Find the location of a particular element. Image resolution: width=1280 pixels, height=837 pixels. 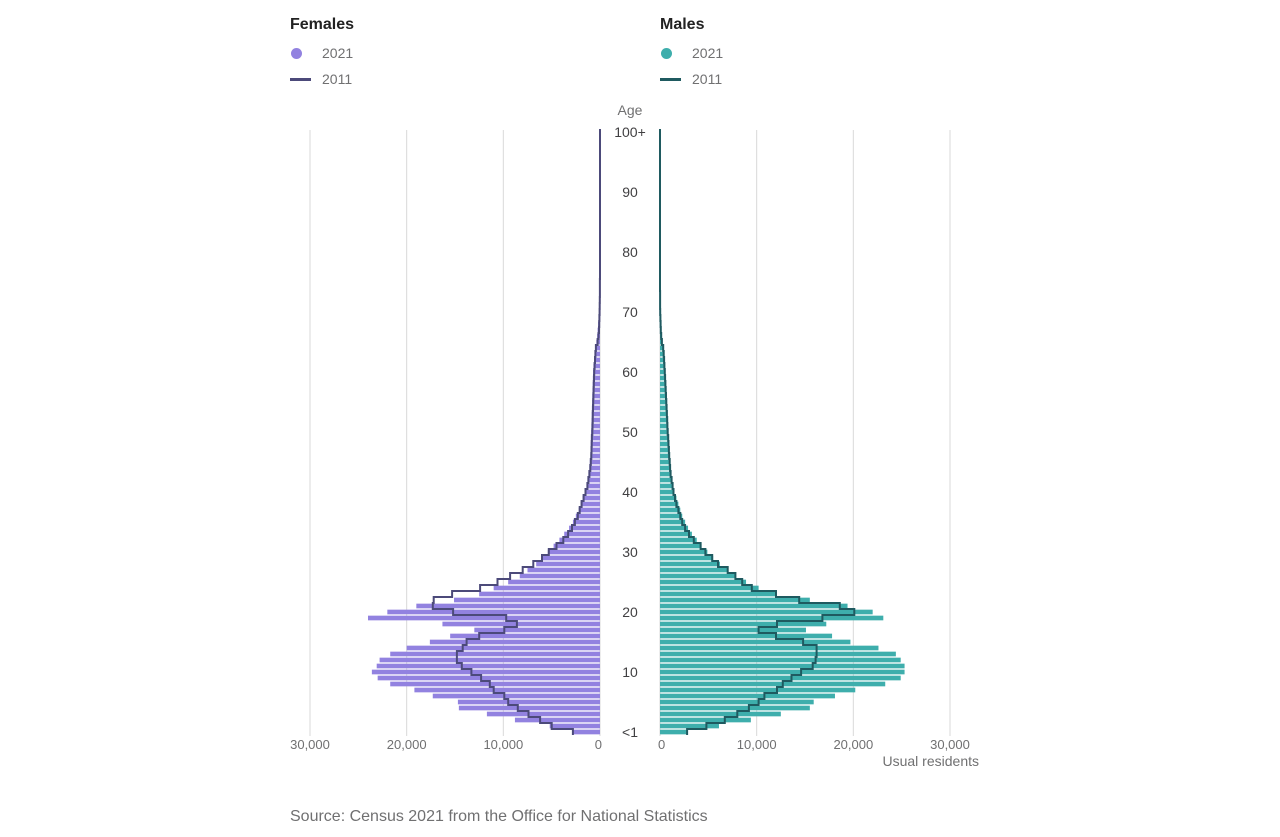

age-tick-label: 10 is located at coordinates (630, 672).